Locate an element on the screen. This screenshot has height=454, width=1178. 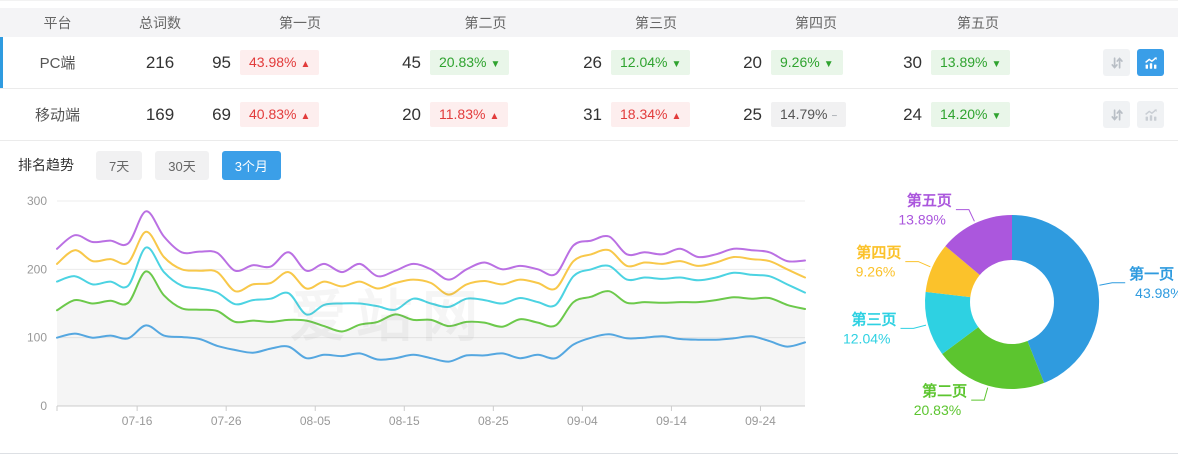
page-count: 45 is located at coordinates (411, 62).